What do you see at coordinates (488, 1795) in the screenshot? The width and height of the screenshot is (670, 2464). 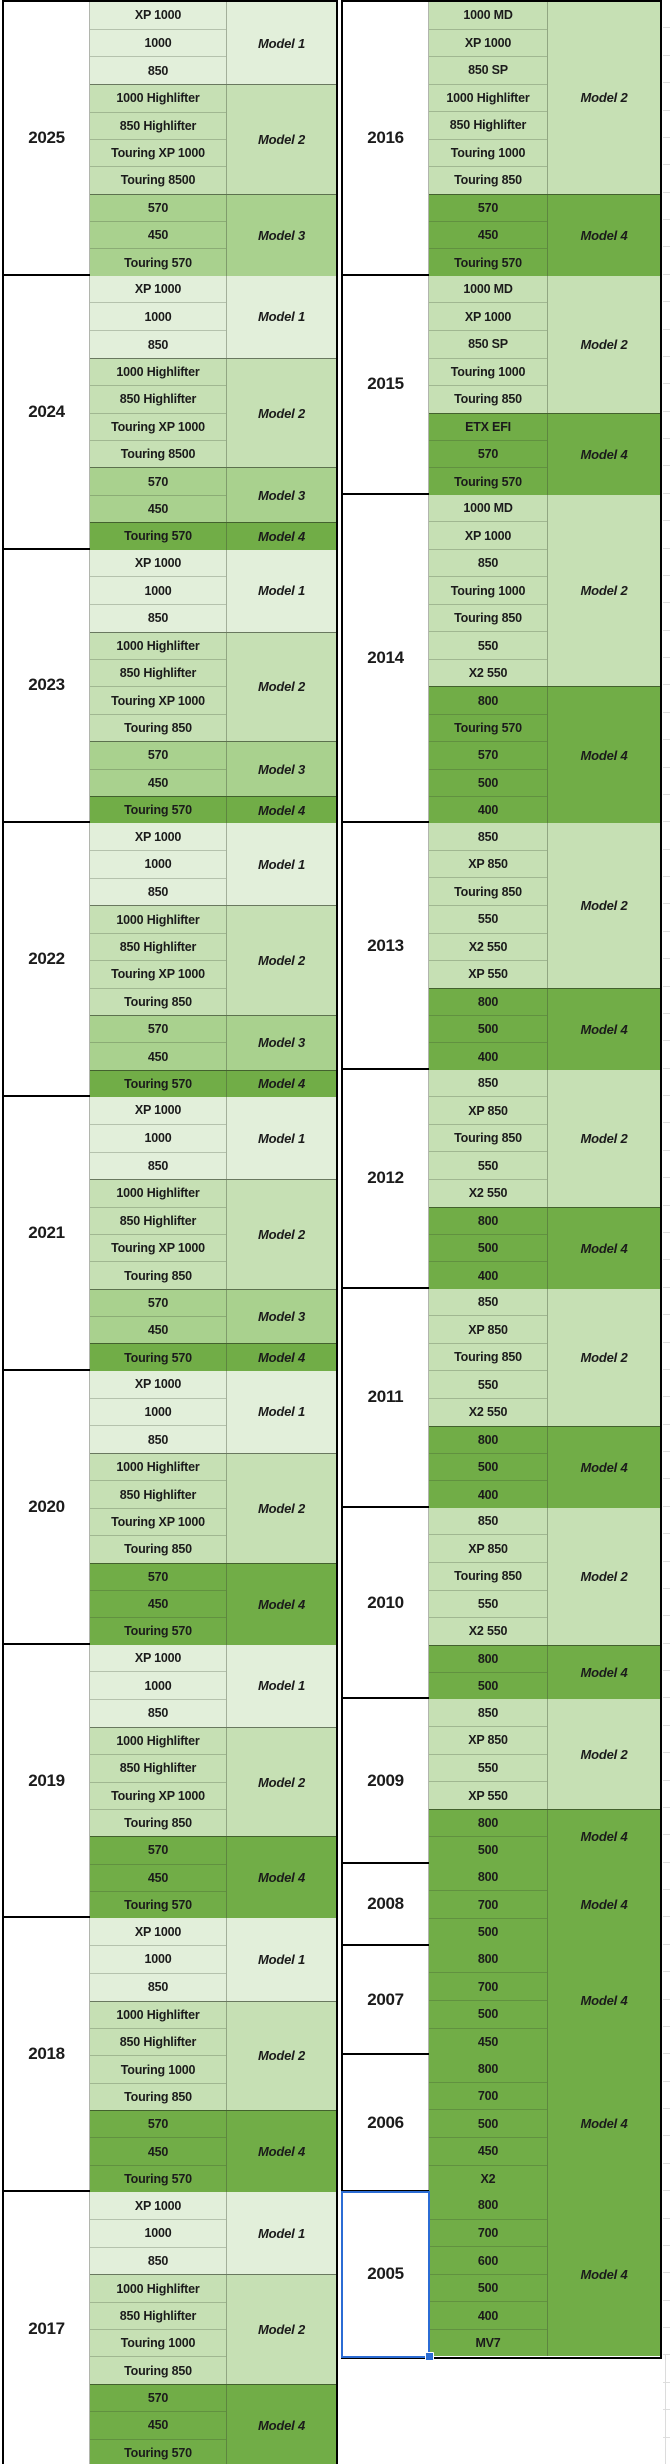 I see `model-cell: XP 550` at bounding box center [488, 1795].